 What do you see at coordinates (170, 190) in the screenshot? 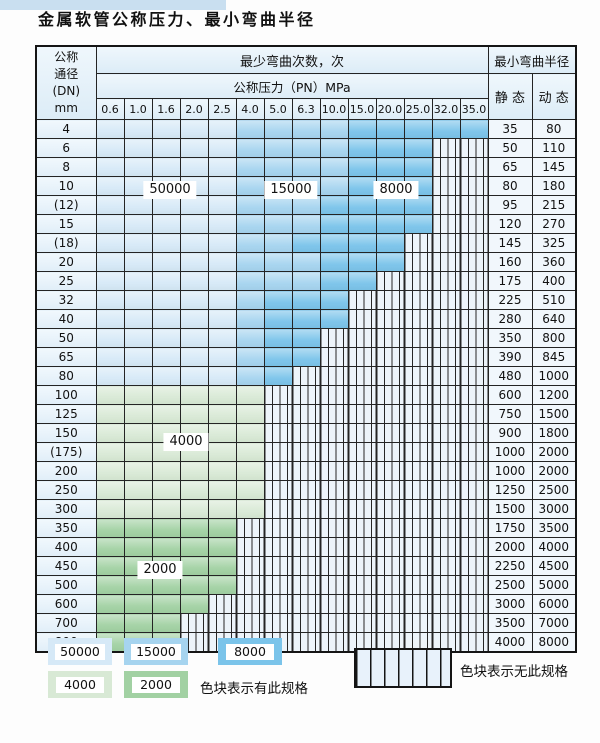
I see `cycle-count-label-50000: 50000` at bounding box center [170, 190].